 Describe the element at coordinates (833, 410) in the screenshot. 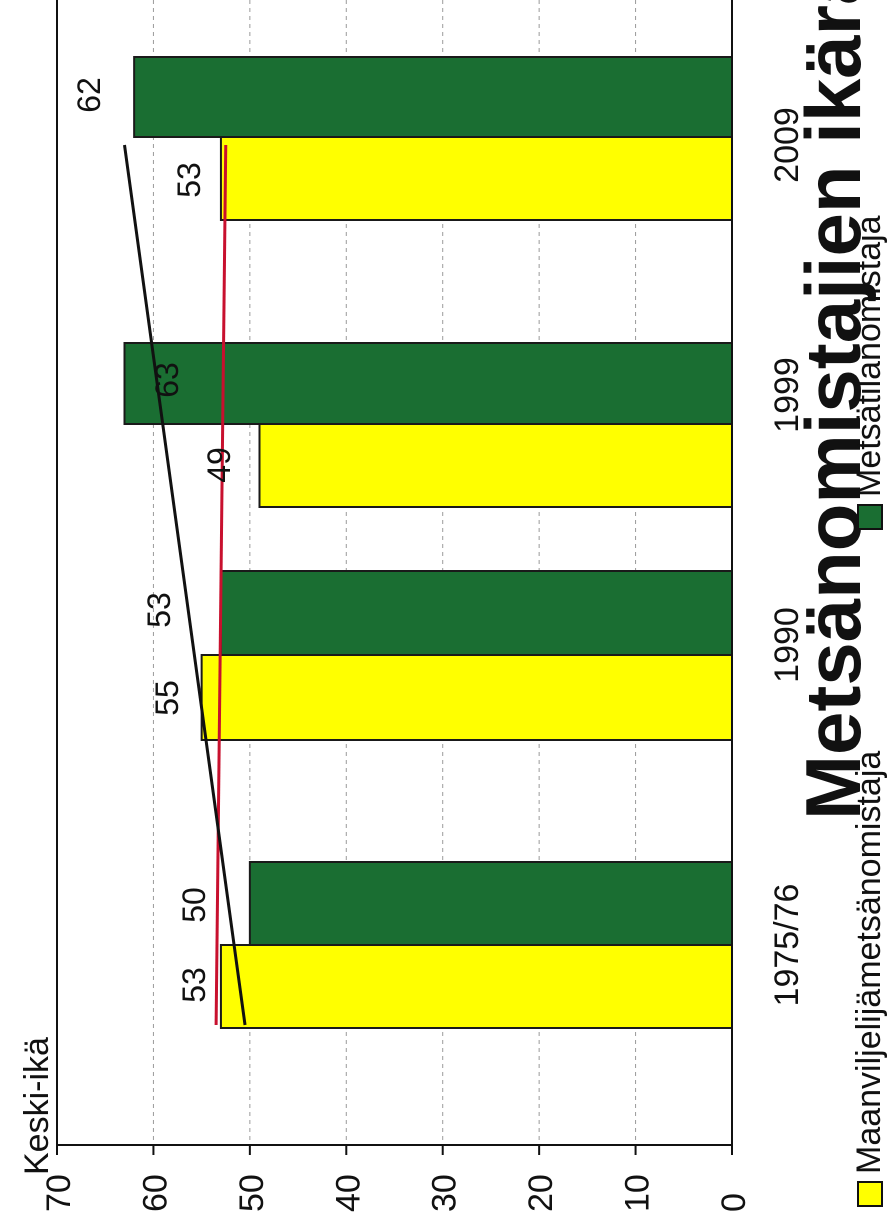

I see `chart-title: Metsänomistajien ikärakenne` at that location.